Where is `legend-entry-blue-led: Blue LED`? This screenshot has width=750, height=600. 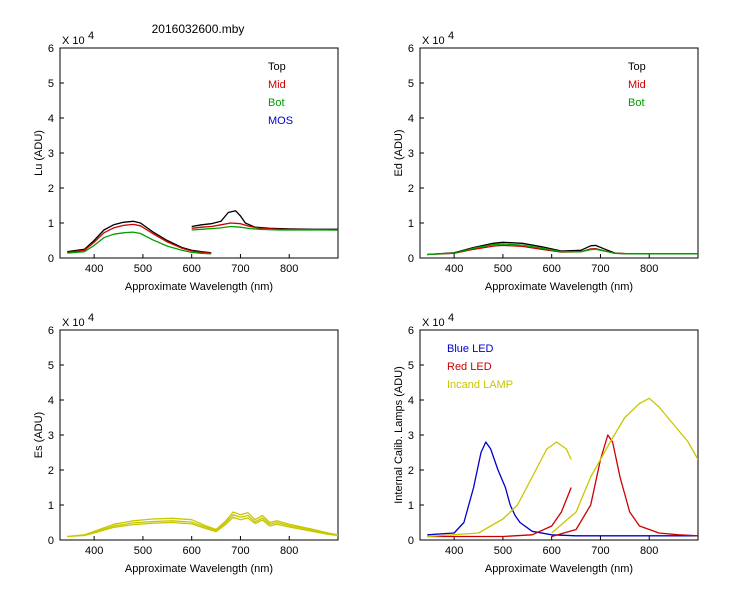
legend-entry-blue-led: Blue LED is located at coordinates (470, 349).